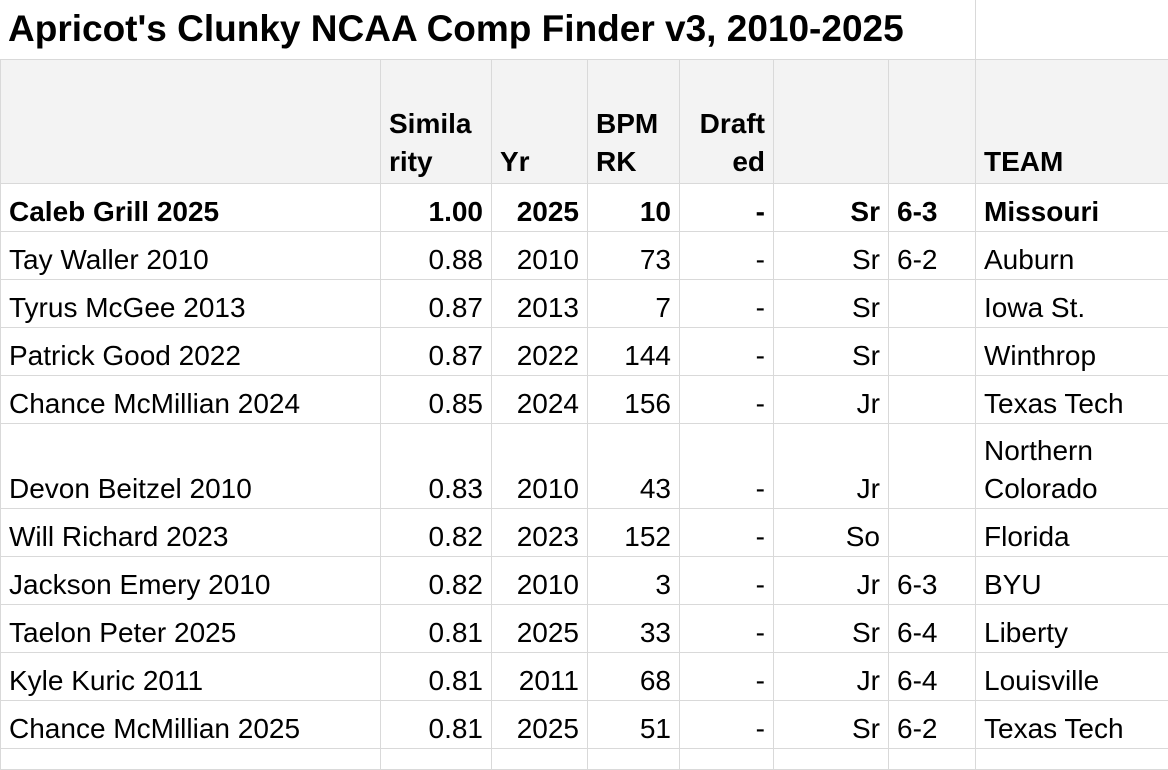 This screenshot has width=1168, height=770. I want to click on header-class, so click(831, 122).